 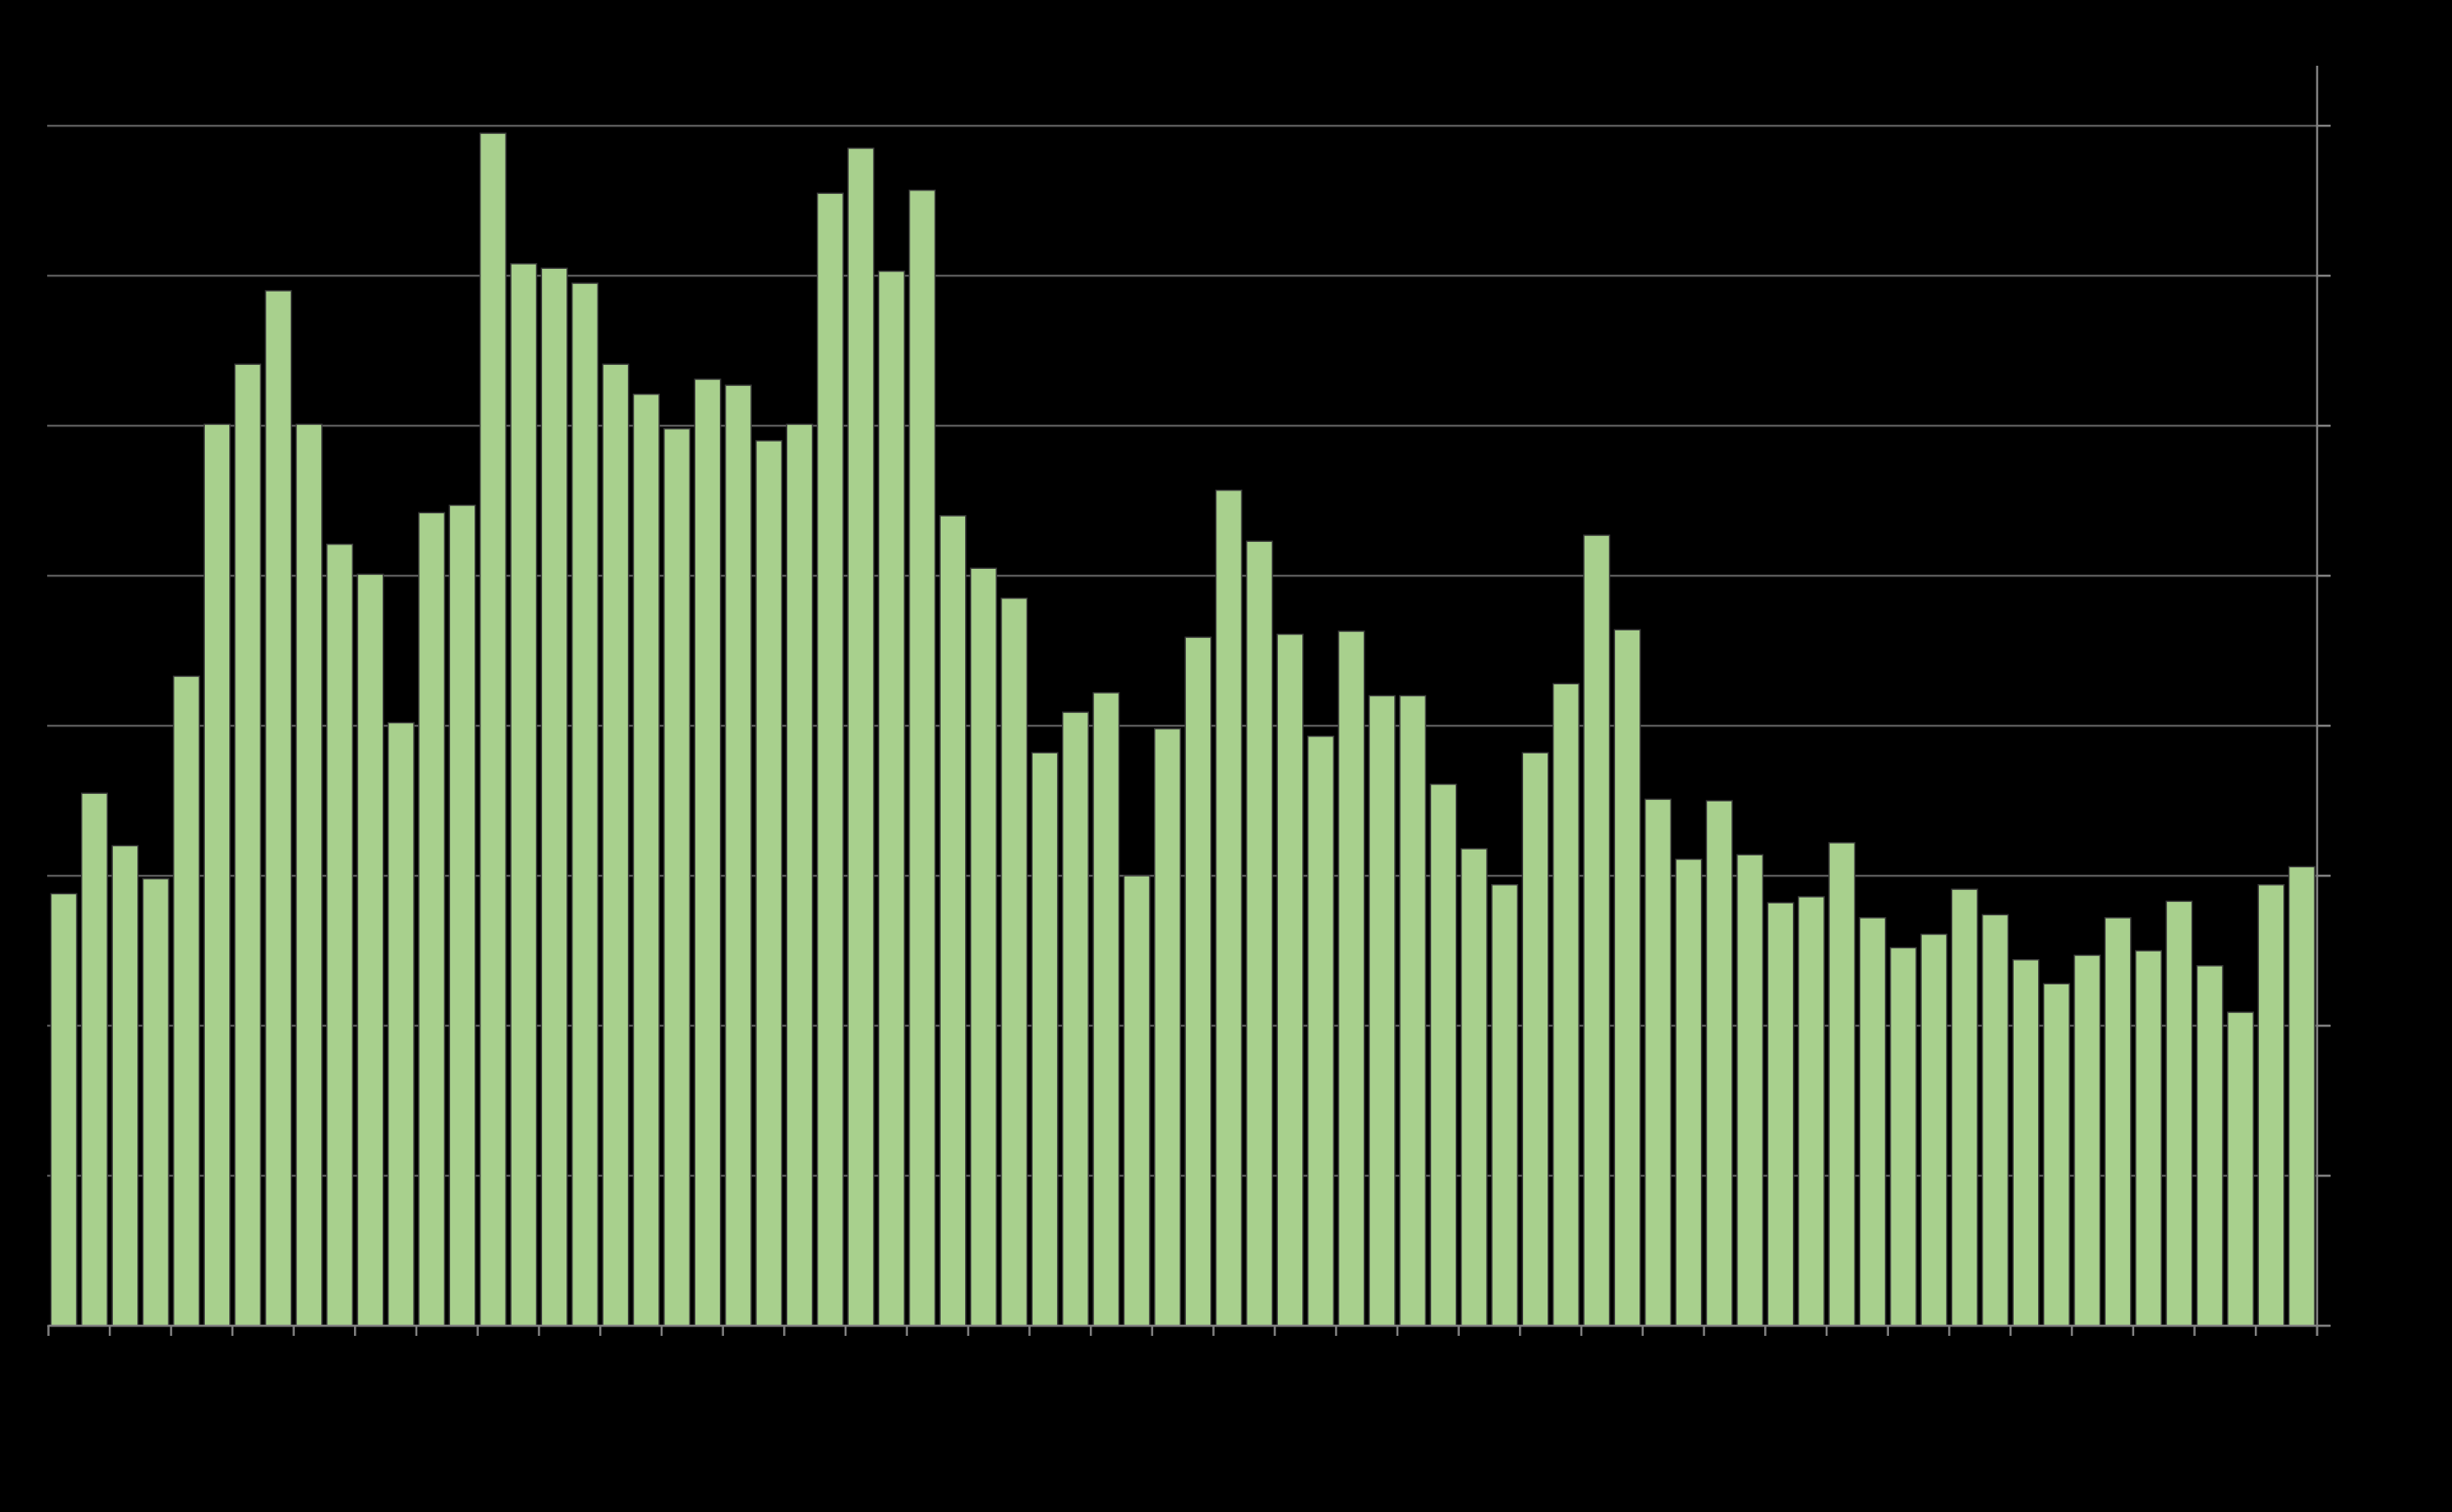 I want to click on y-tick-label: 7, so click(x=2346, y=274).